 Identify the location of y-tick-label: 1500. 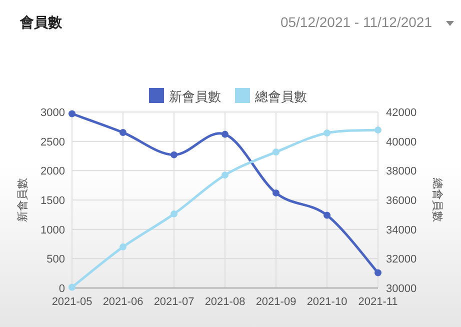
(52, 201).